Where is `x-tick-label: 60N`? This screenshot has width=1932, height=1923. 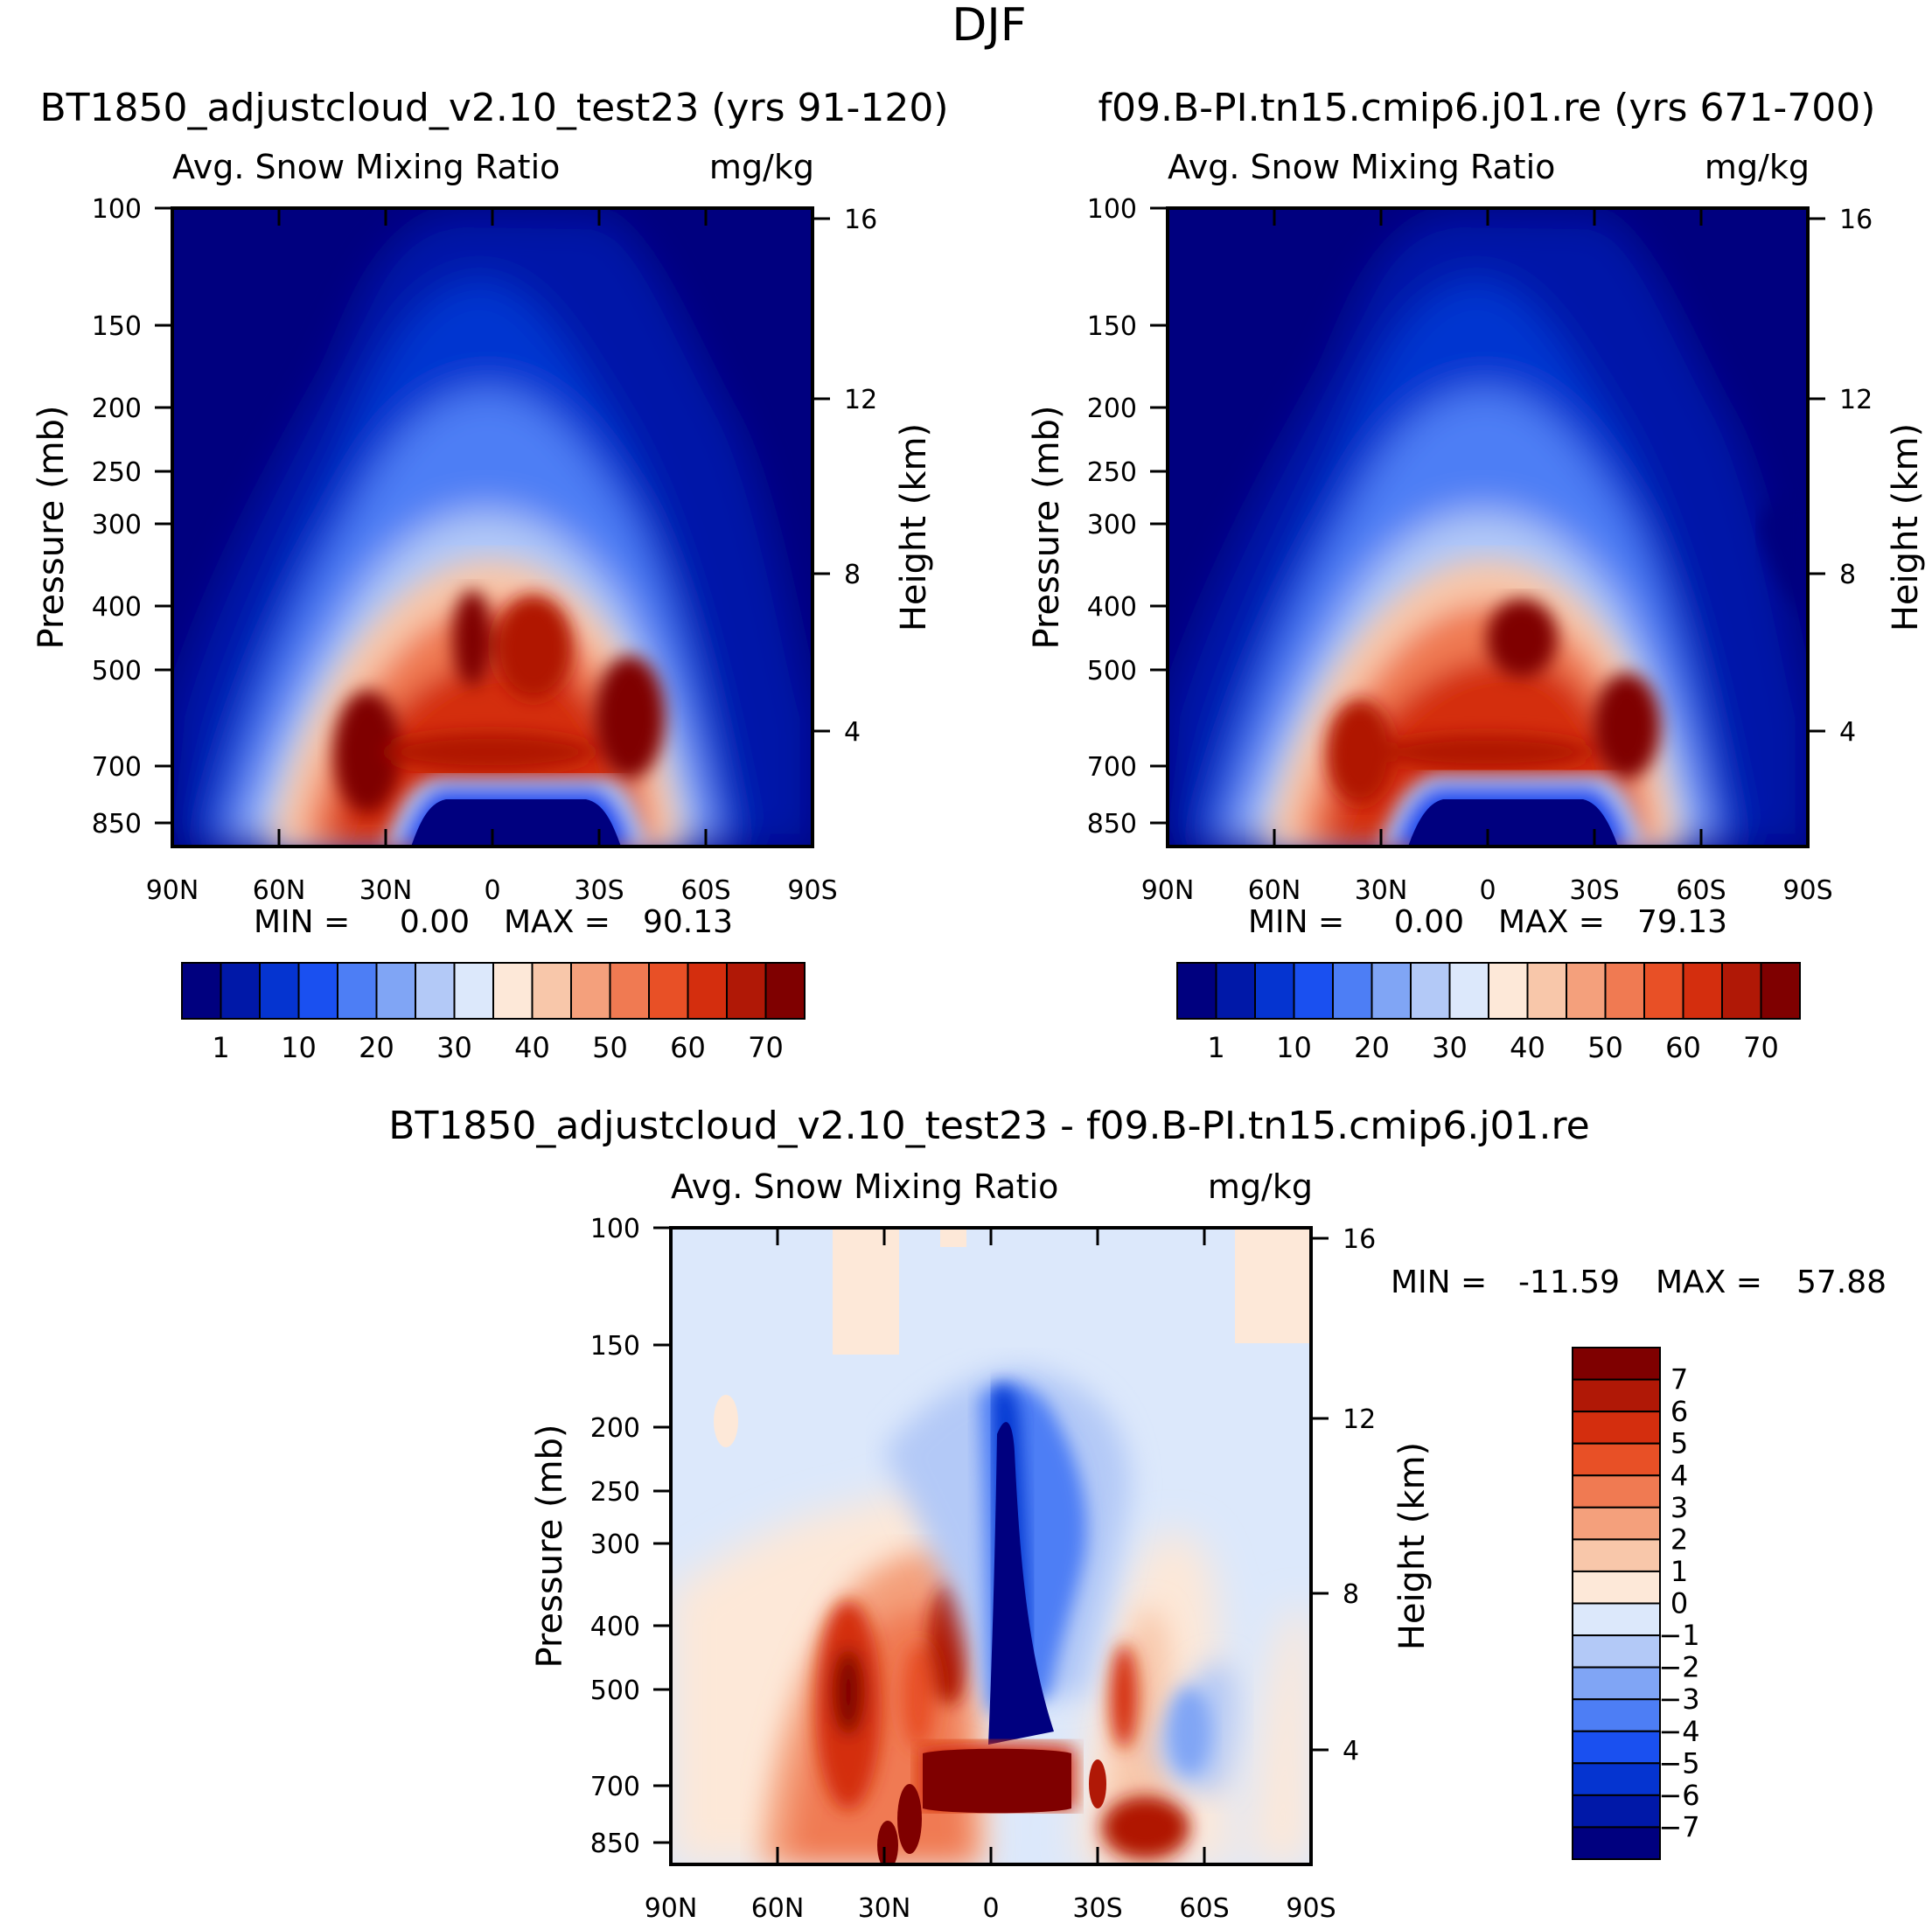 x-tick-label: 60N is located at coordinates (1274, 890).